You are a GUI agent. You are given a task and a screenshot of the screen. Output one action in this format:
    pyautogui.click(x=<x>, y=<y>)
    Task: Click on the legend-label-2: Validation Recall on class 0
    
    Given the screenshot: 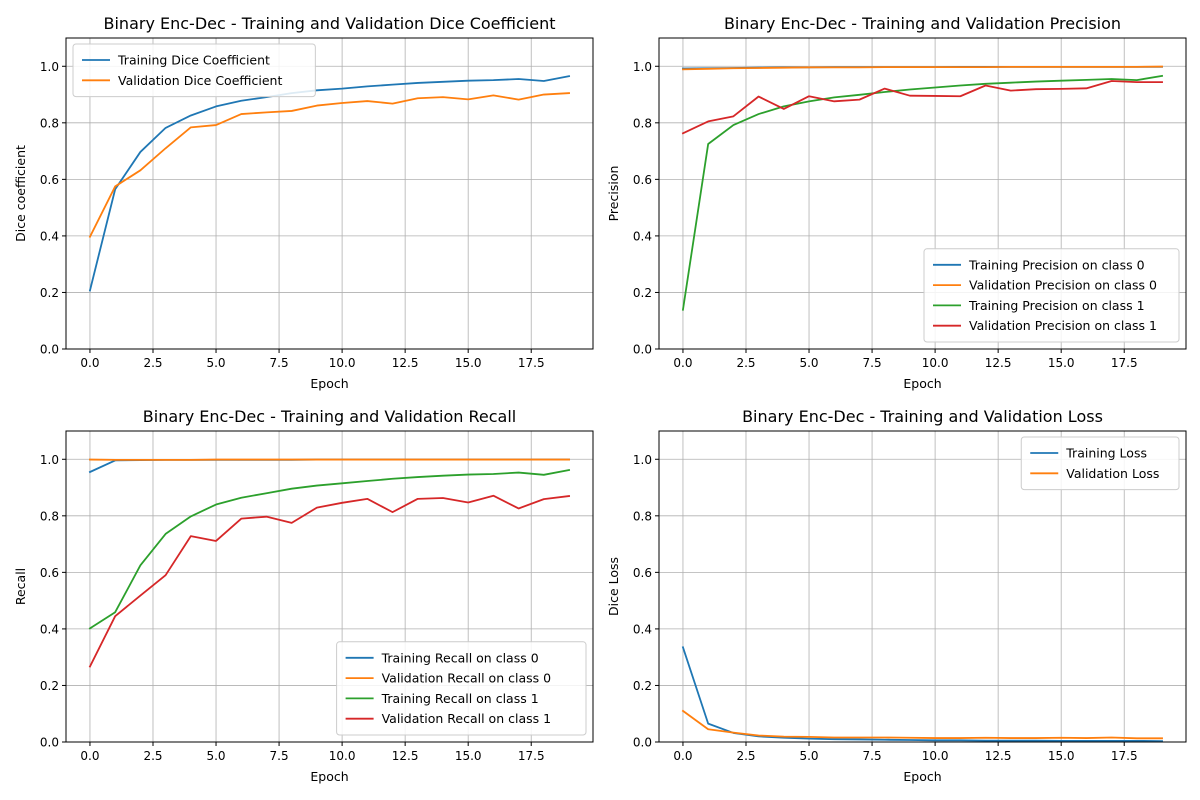 What is the action you would take?
    pyautogui.click(x=467, y=678)
    